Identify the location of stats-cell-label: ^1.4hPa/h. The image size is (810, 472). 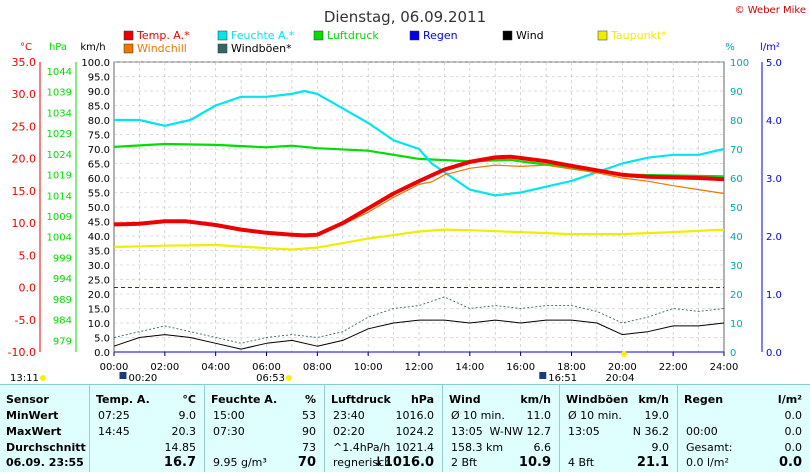
(362, 447).